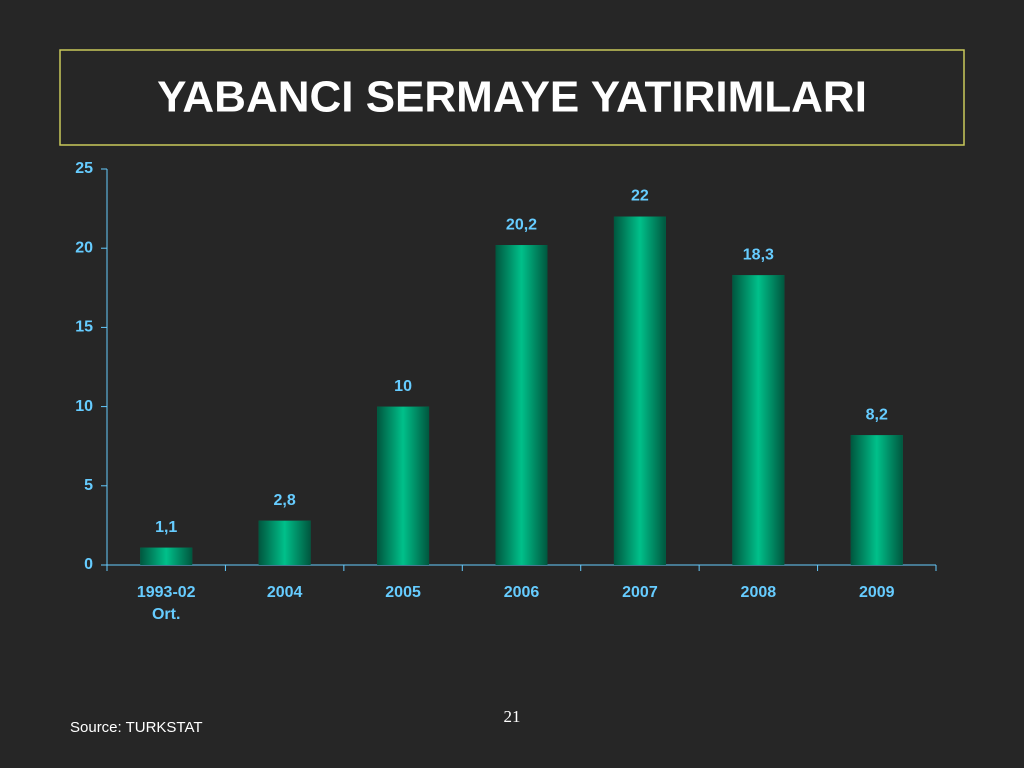 This screenshot has width=1024, height=768. What do you see at coordinates (521, 592) in the screenshot?
I see `x-tick-label: 2006` at bounding box center [521, 592].